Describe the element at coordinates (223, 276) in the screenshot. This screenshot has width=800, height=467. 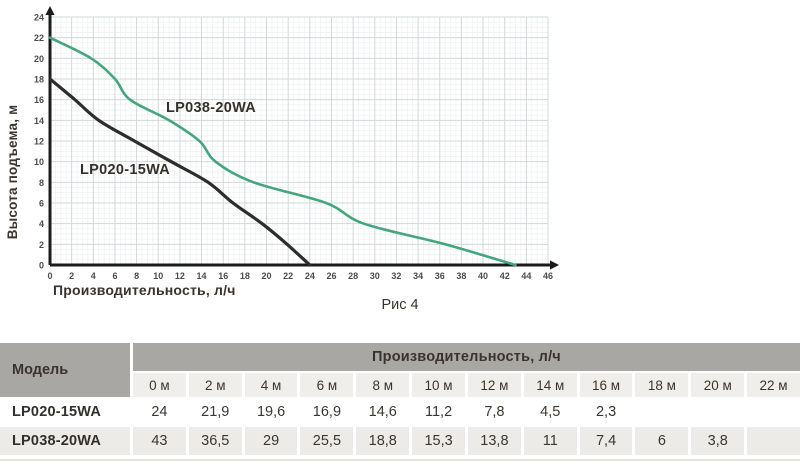
I see `x-tick-label: 16` at that location.